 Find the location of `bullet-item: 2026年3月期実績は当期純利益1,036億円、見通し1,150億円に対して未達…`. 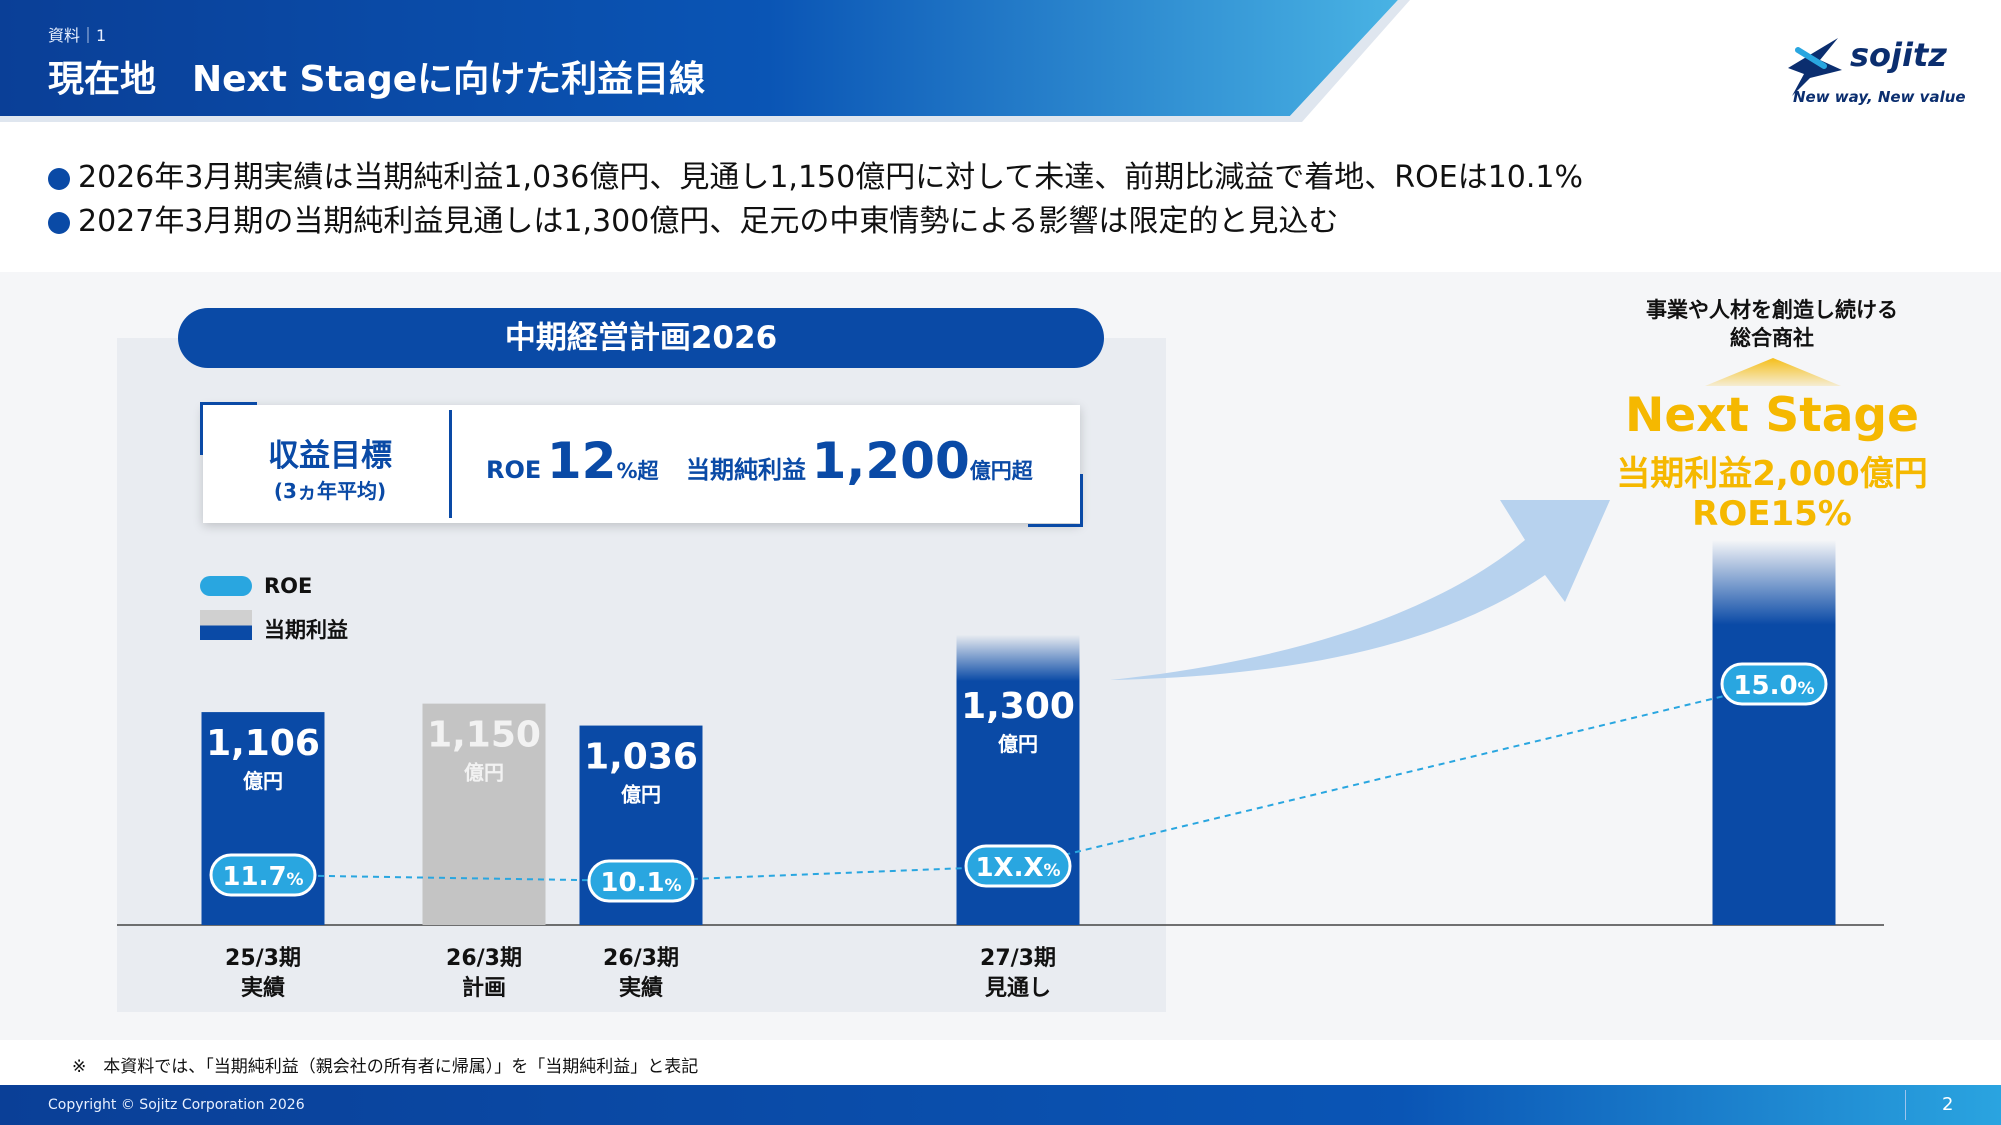

bullet-item: 2026年3月期実績は当期純利益1,036億円、見通し1,150億円に対して未達… is located at coordinates (815, 178).